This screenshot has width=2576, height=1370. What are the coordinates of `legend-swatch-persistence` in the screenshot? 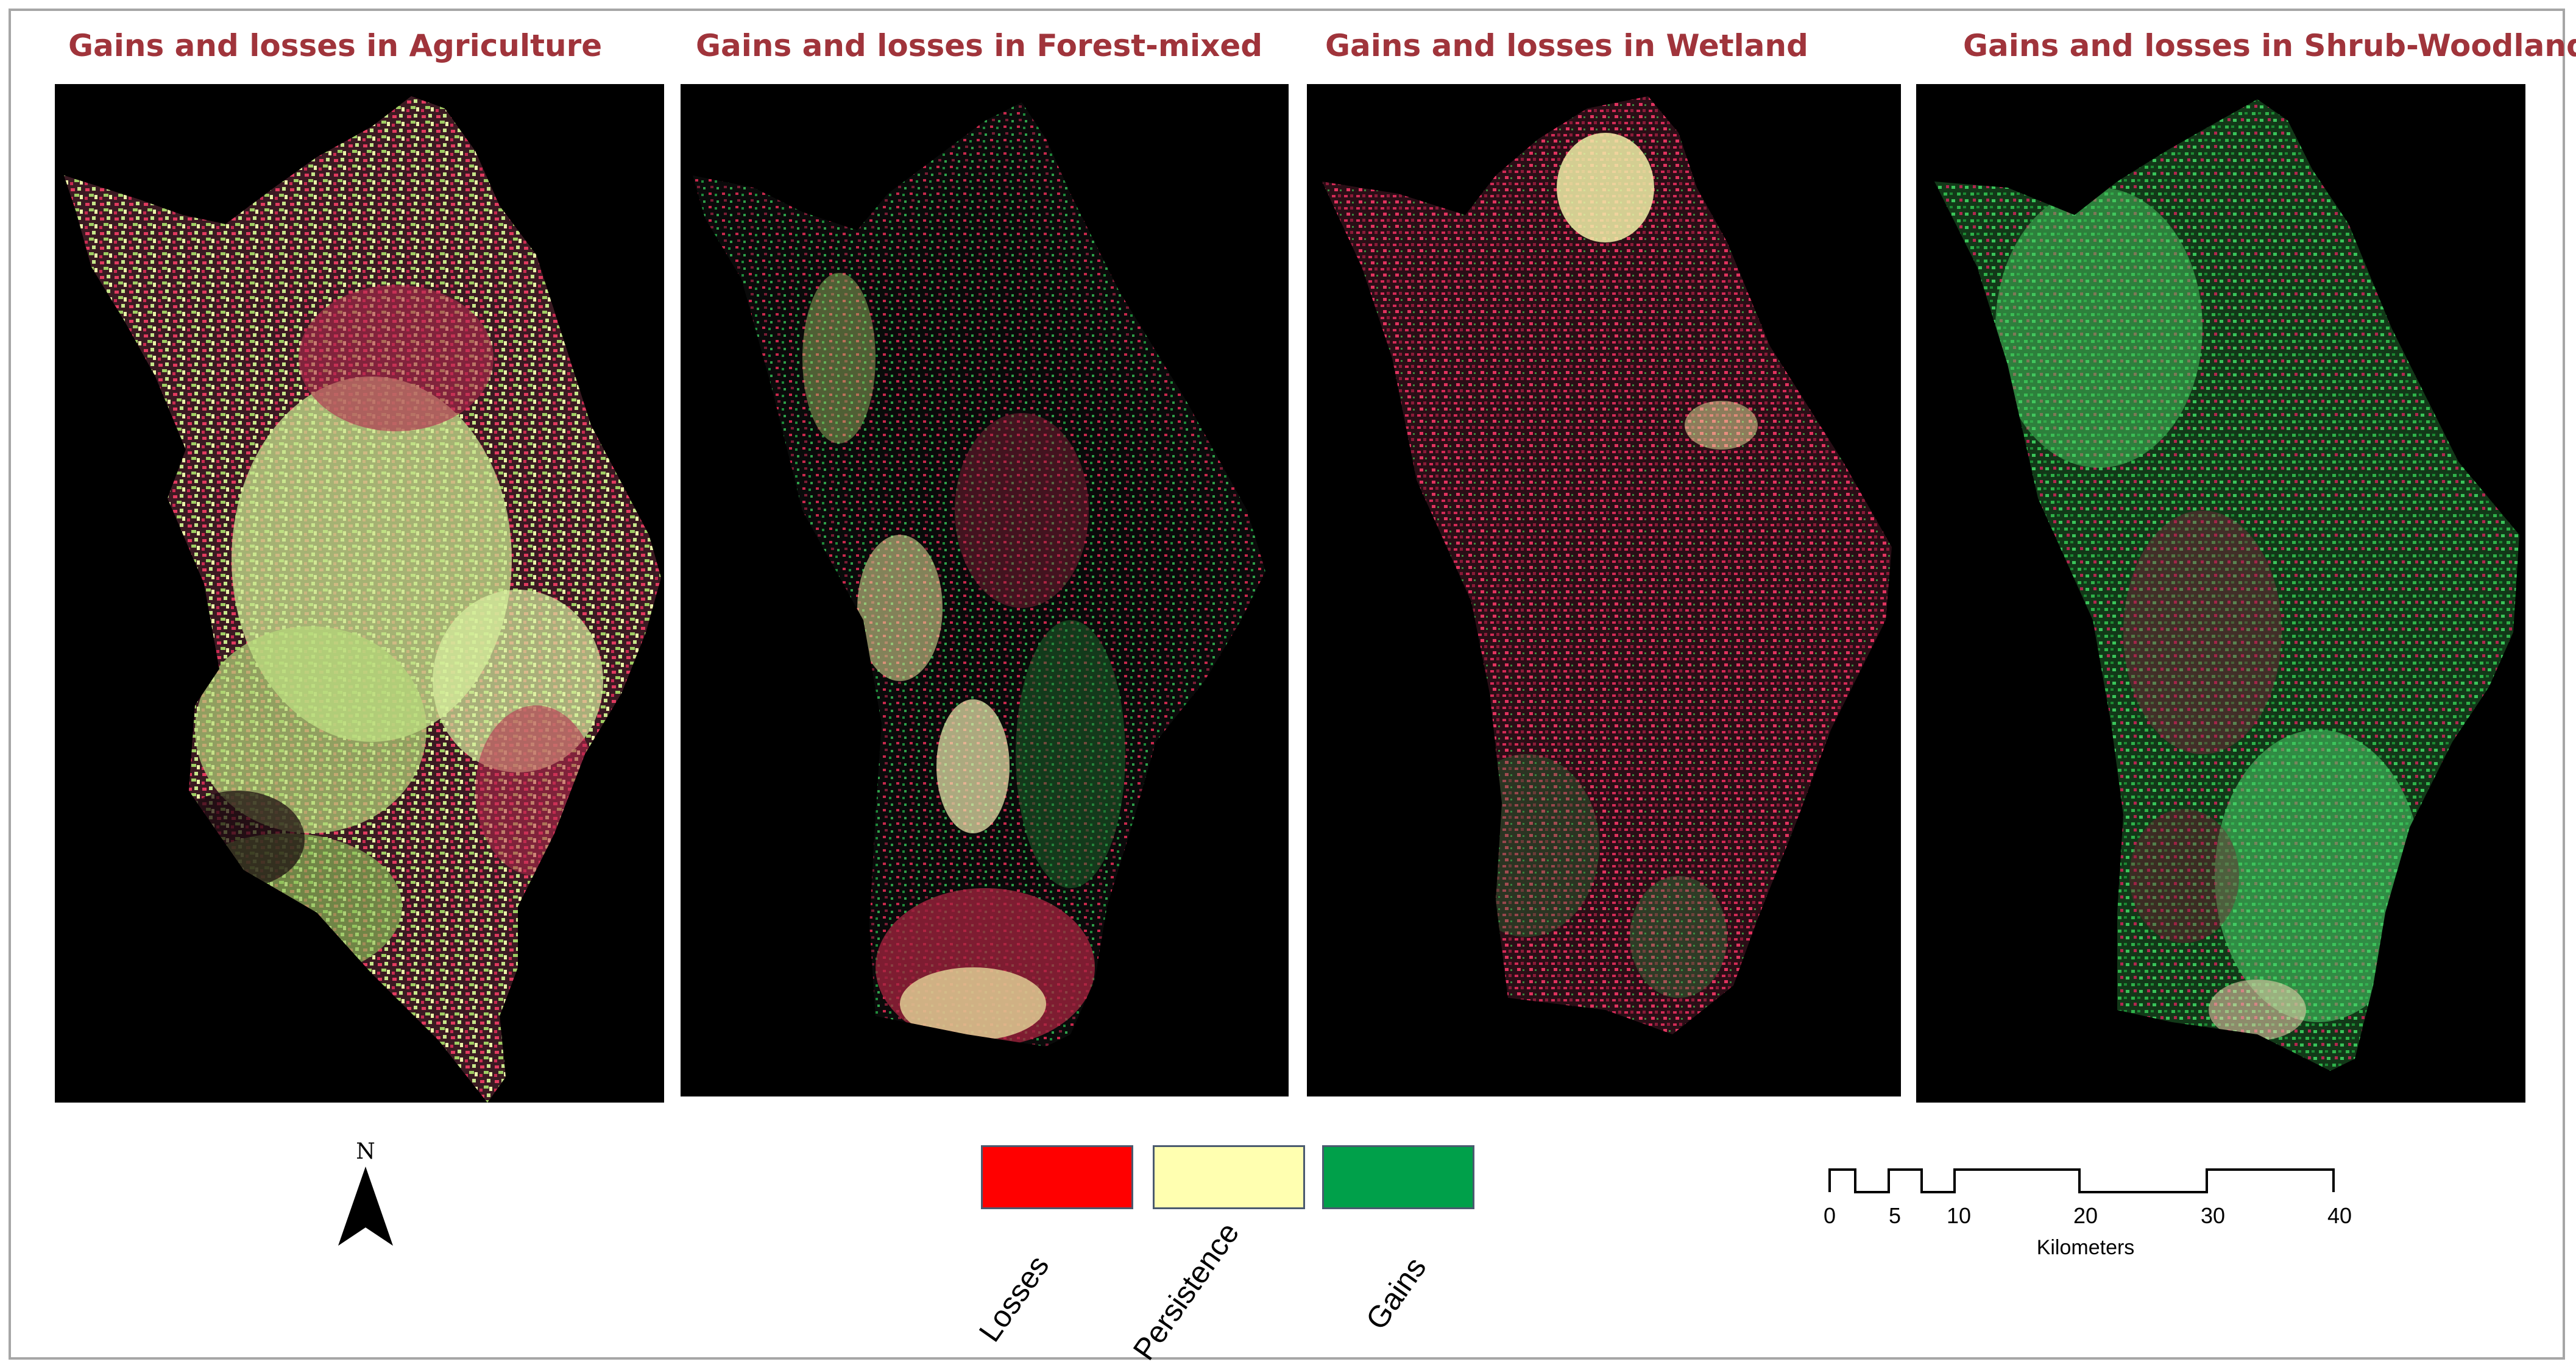 It's located at (1229, 1177).